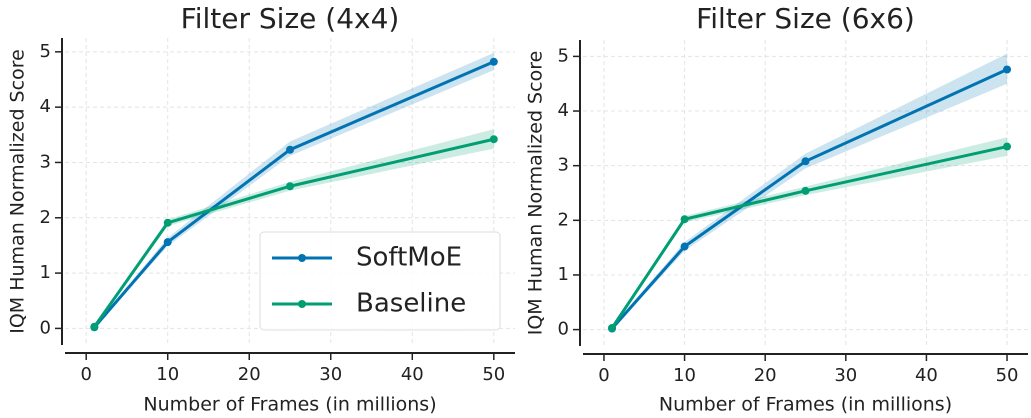 The width and height of the screenshot is (1031, 418). What do you see at coordinates (290, 18) in the screenshot?
I see `chart-title: Filter Size (4x4)` at bounding box center [290, 18].